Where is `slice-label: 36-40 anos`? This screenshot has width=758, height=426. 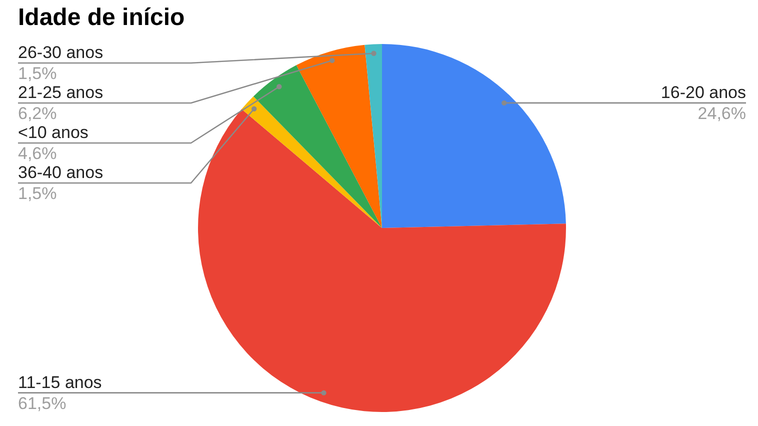
slice-label: 36-40 anos is located at coordinates (61, 172).